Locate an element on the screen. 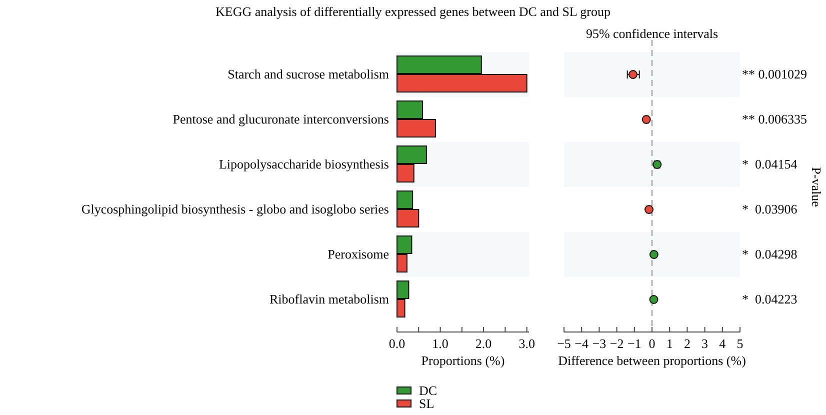 The width and height of the screenshot is (826, 415). y2-axis-title: P-value is located at coordinates (816, 187).